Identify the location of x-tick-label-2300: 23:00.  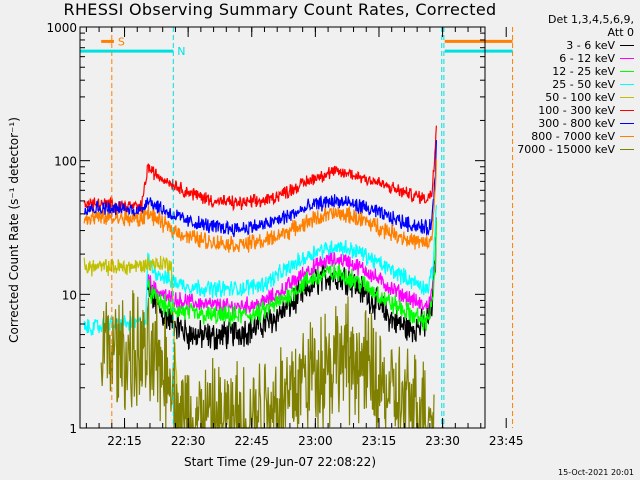
(315, 441).